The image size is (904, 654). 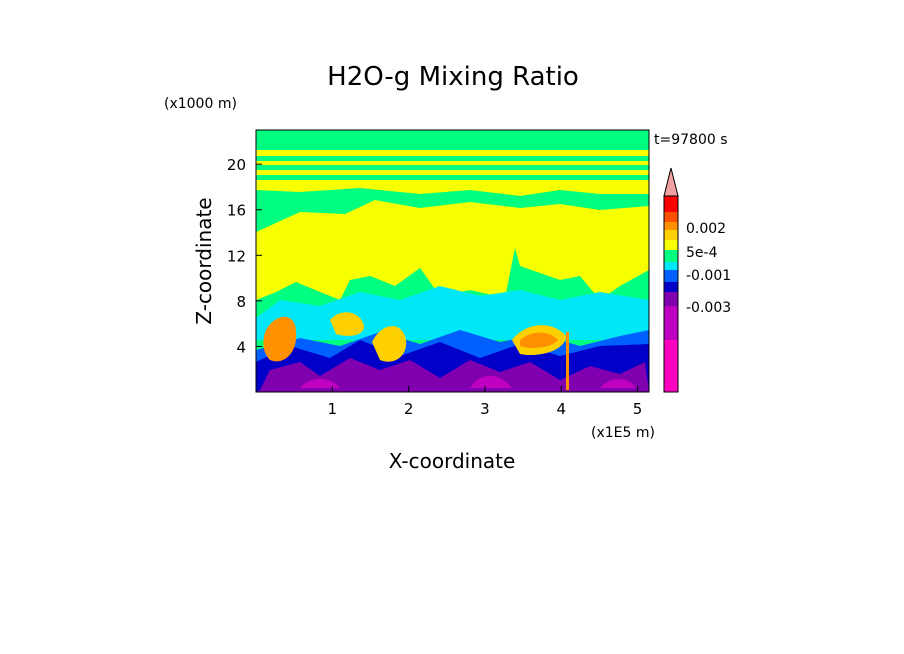 What do you see at coordinates (691, 140) in the screenshot?
I see `time-label: t=97800 s` at bounding box center [691, 140].